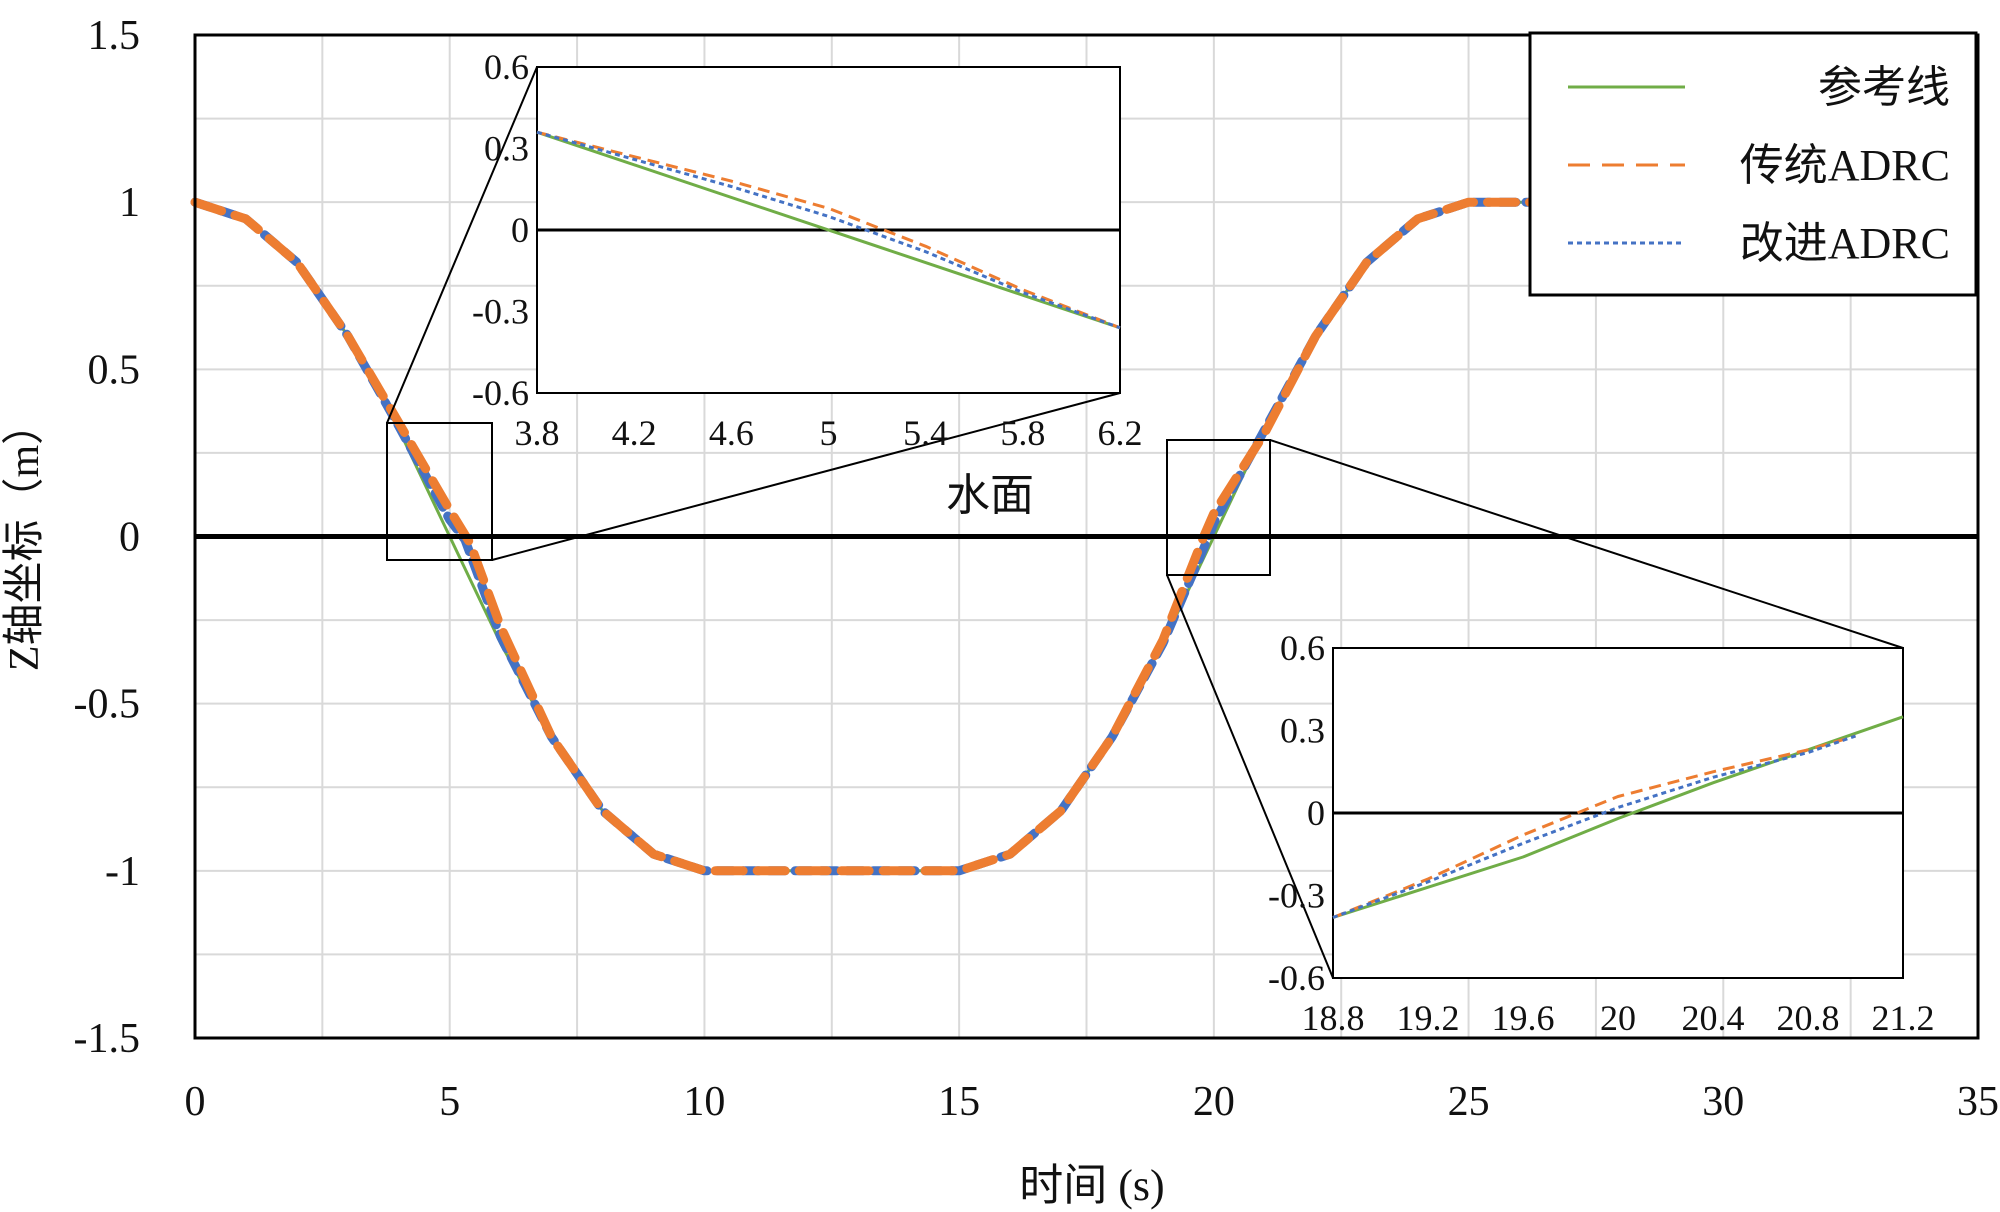  What do you see at coordinates (107, 1039) in the screenshot?
I see `y-tick-label: -1.5` at bounding box center [107, 1039].